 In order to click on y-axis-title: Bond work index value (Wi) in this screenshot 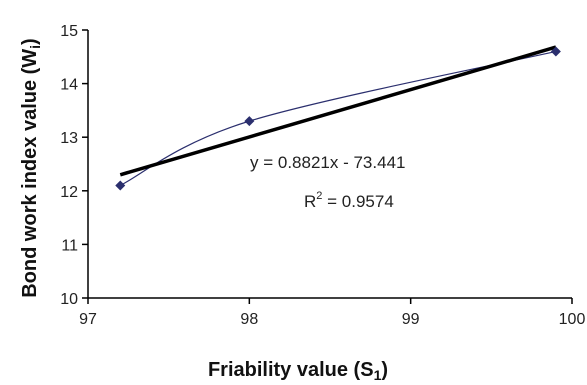, I will do `click(31, 167)`.